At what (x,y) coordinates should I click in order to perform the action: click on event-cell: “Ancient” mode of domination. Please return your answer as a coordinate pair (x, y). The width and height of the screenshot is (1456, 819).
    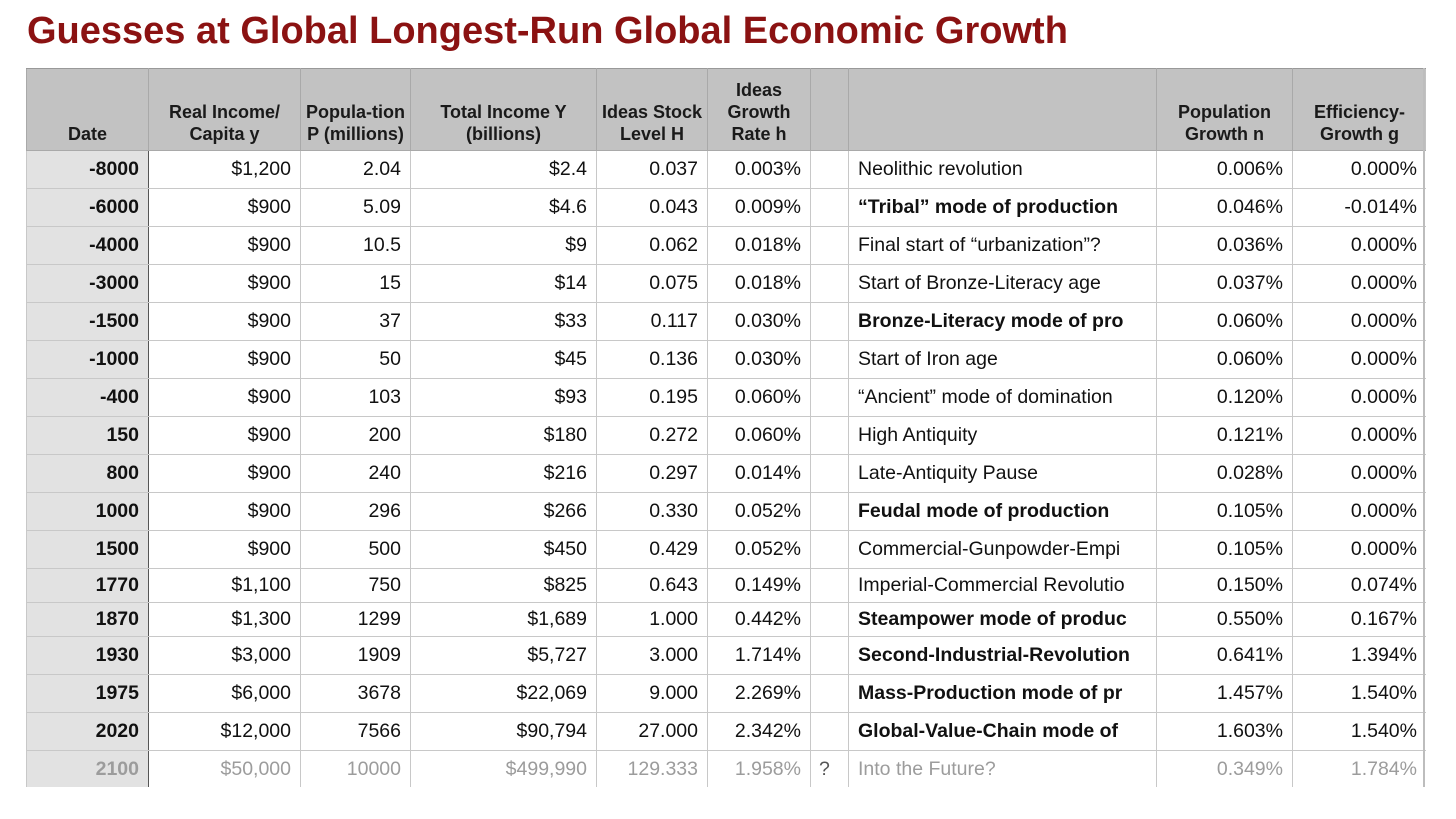
    Looking at the image, I should click on (1002, 397).